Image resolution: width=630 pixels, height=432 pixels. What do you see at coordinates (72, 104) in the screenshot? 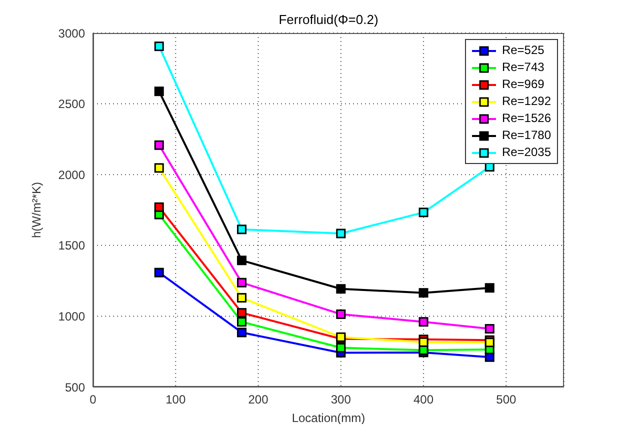
I see `y-tick-label: 2500` at bounding box center [72, 104].